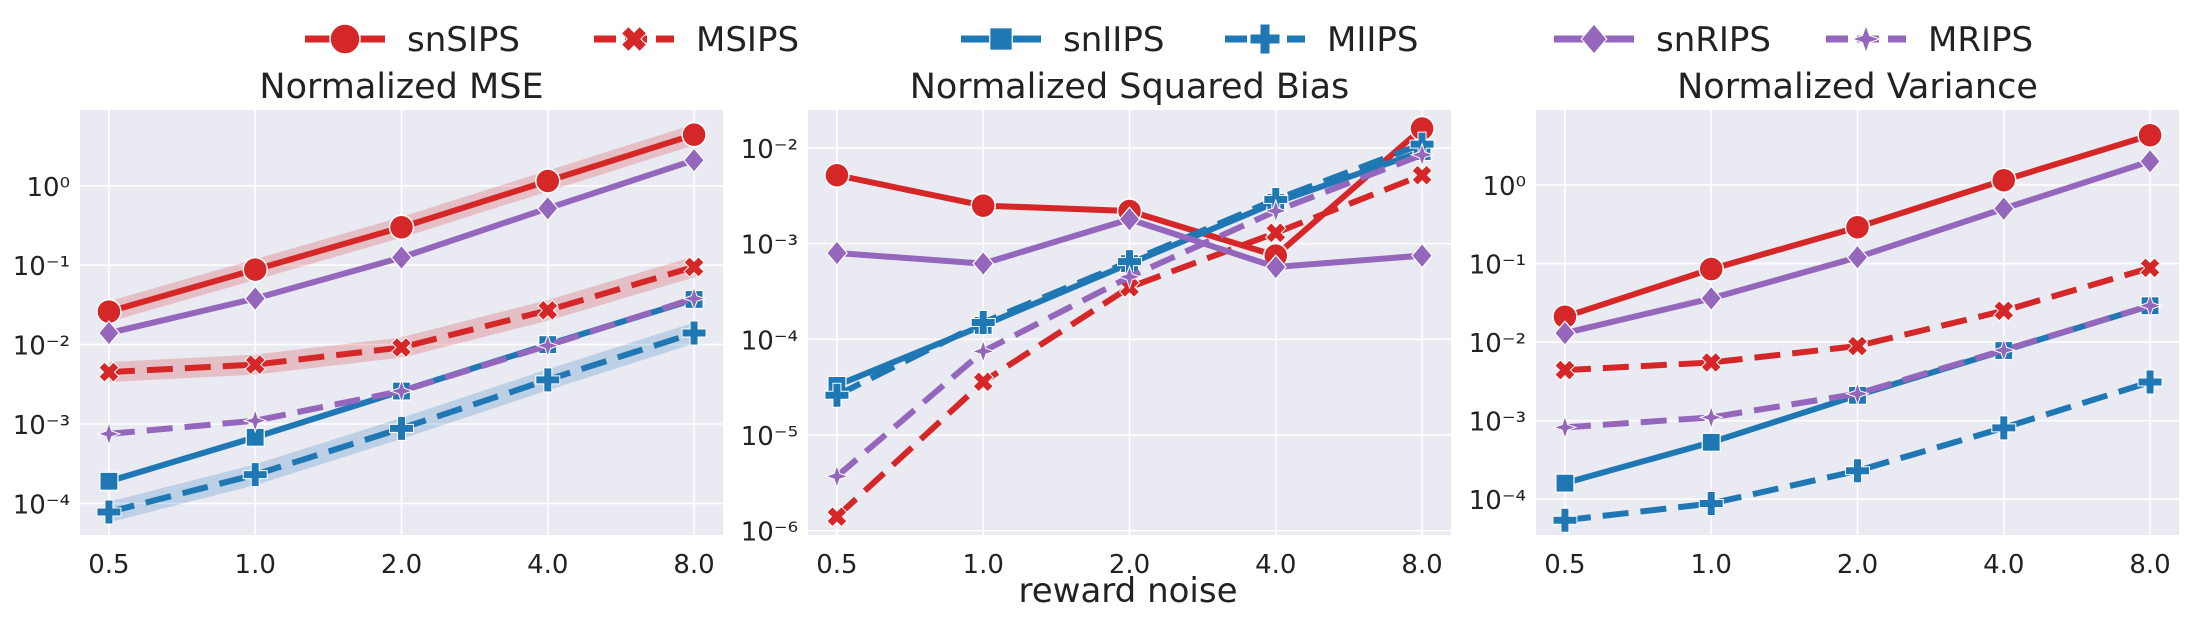  Describe the element at coordinates (696, 40) in the screenshot. I see `legend-item-msips: MSIPS` at that location.